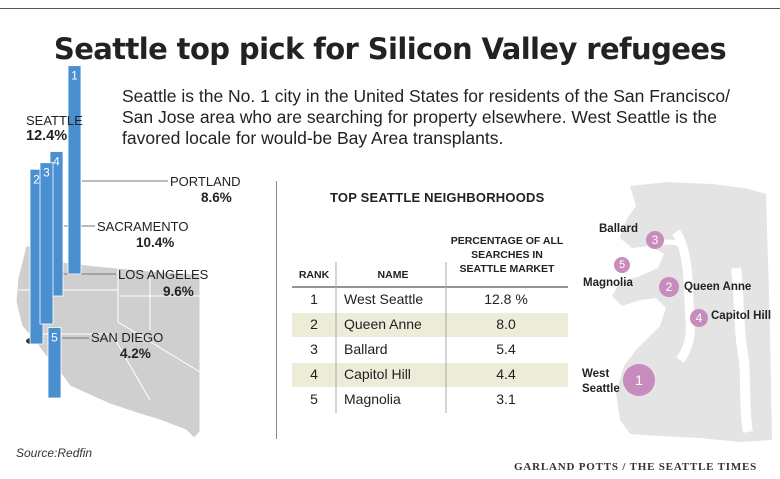 The height and width of the screenshot is (479, 780). I want to click on bars-layer: 1 42 3 5, so click(98, 232).